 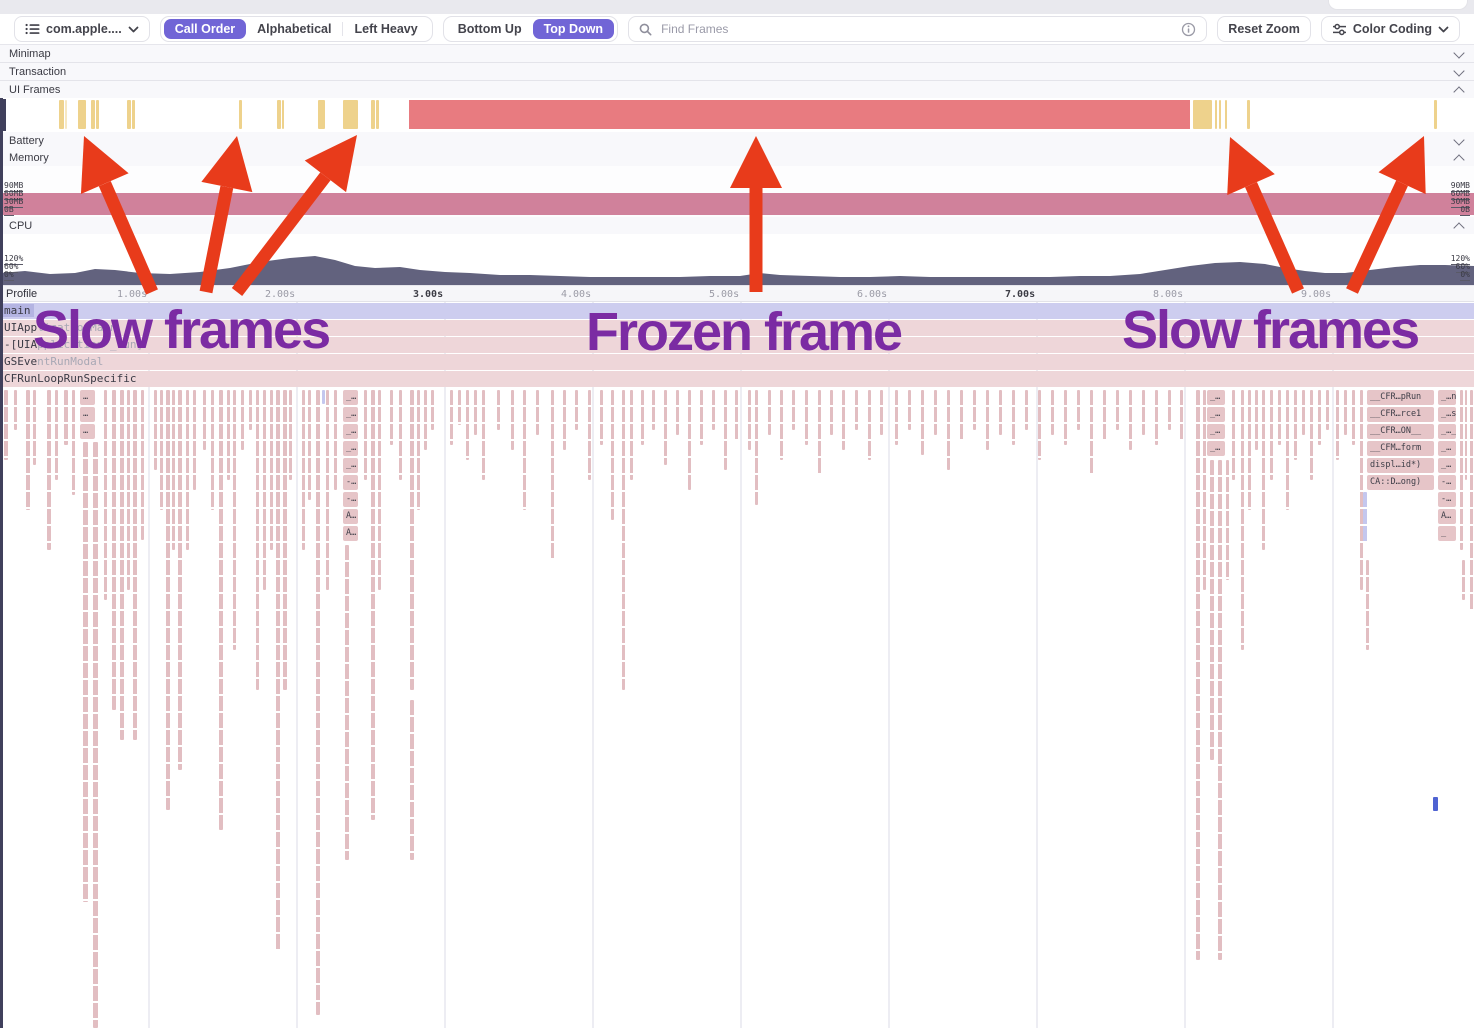 What do you see at coordinates (1398, 5) in the screenshot?
I see `partial-top-button` at bounding box center [1398, 5].